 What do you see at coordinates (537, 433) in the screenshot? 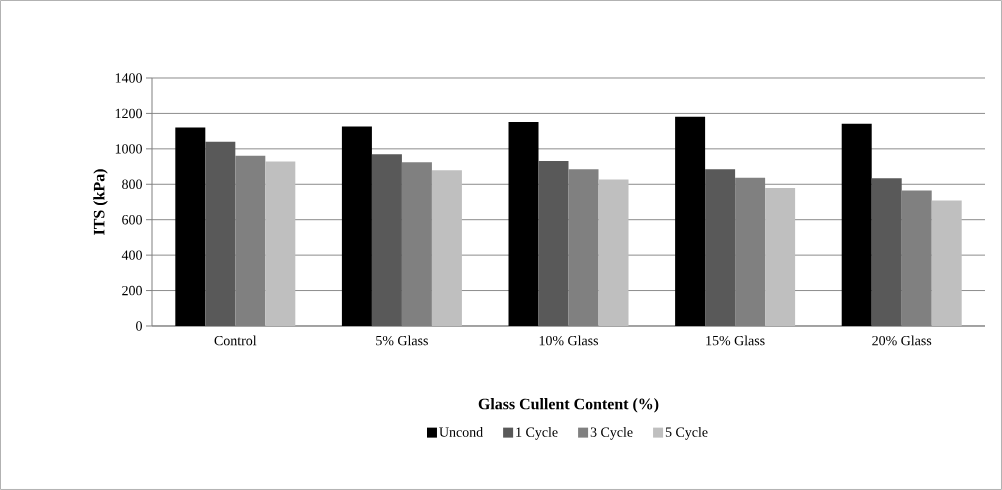
I see `legend-label: 1 Cycle` at bounding box center [537, 433].